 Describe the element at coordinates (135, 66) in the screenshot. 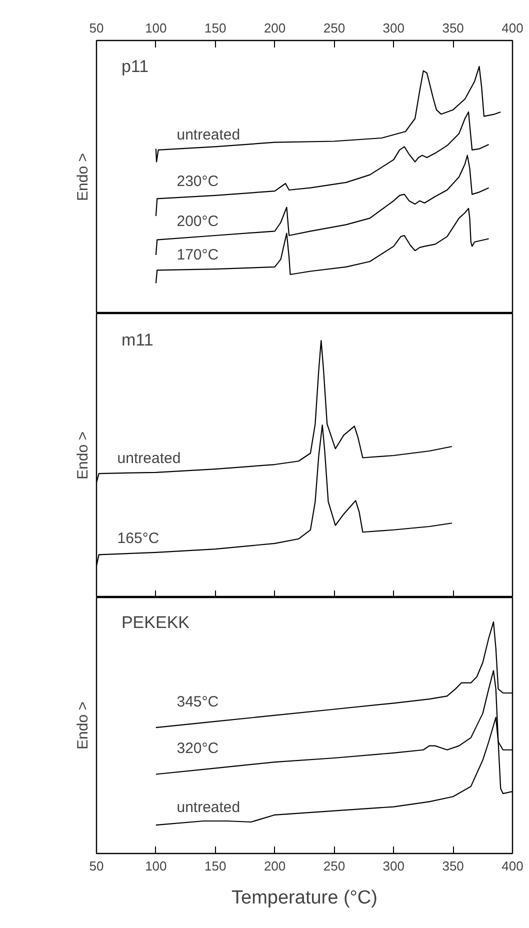

I see `chart-title: p11` at that location.